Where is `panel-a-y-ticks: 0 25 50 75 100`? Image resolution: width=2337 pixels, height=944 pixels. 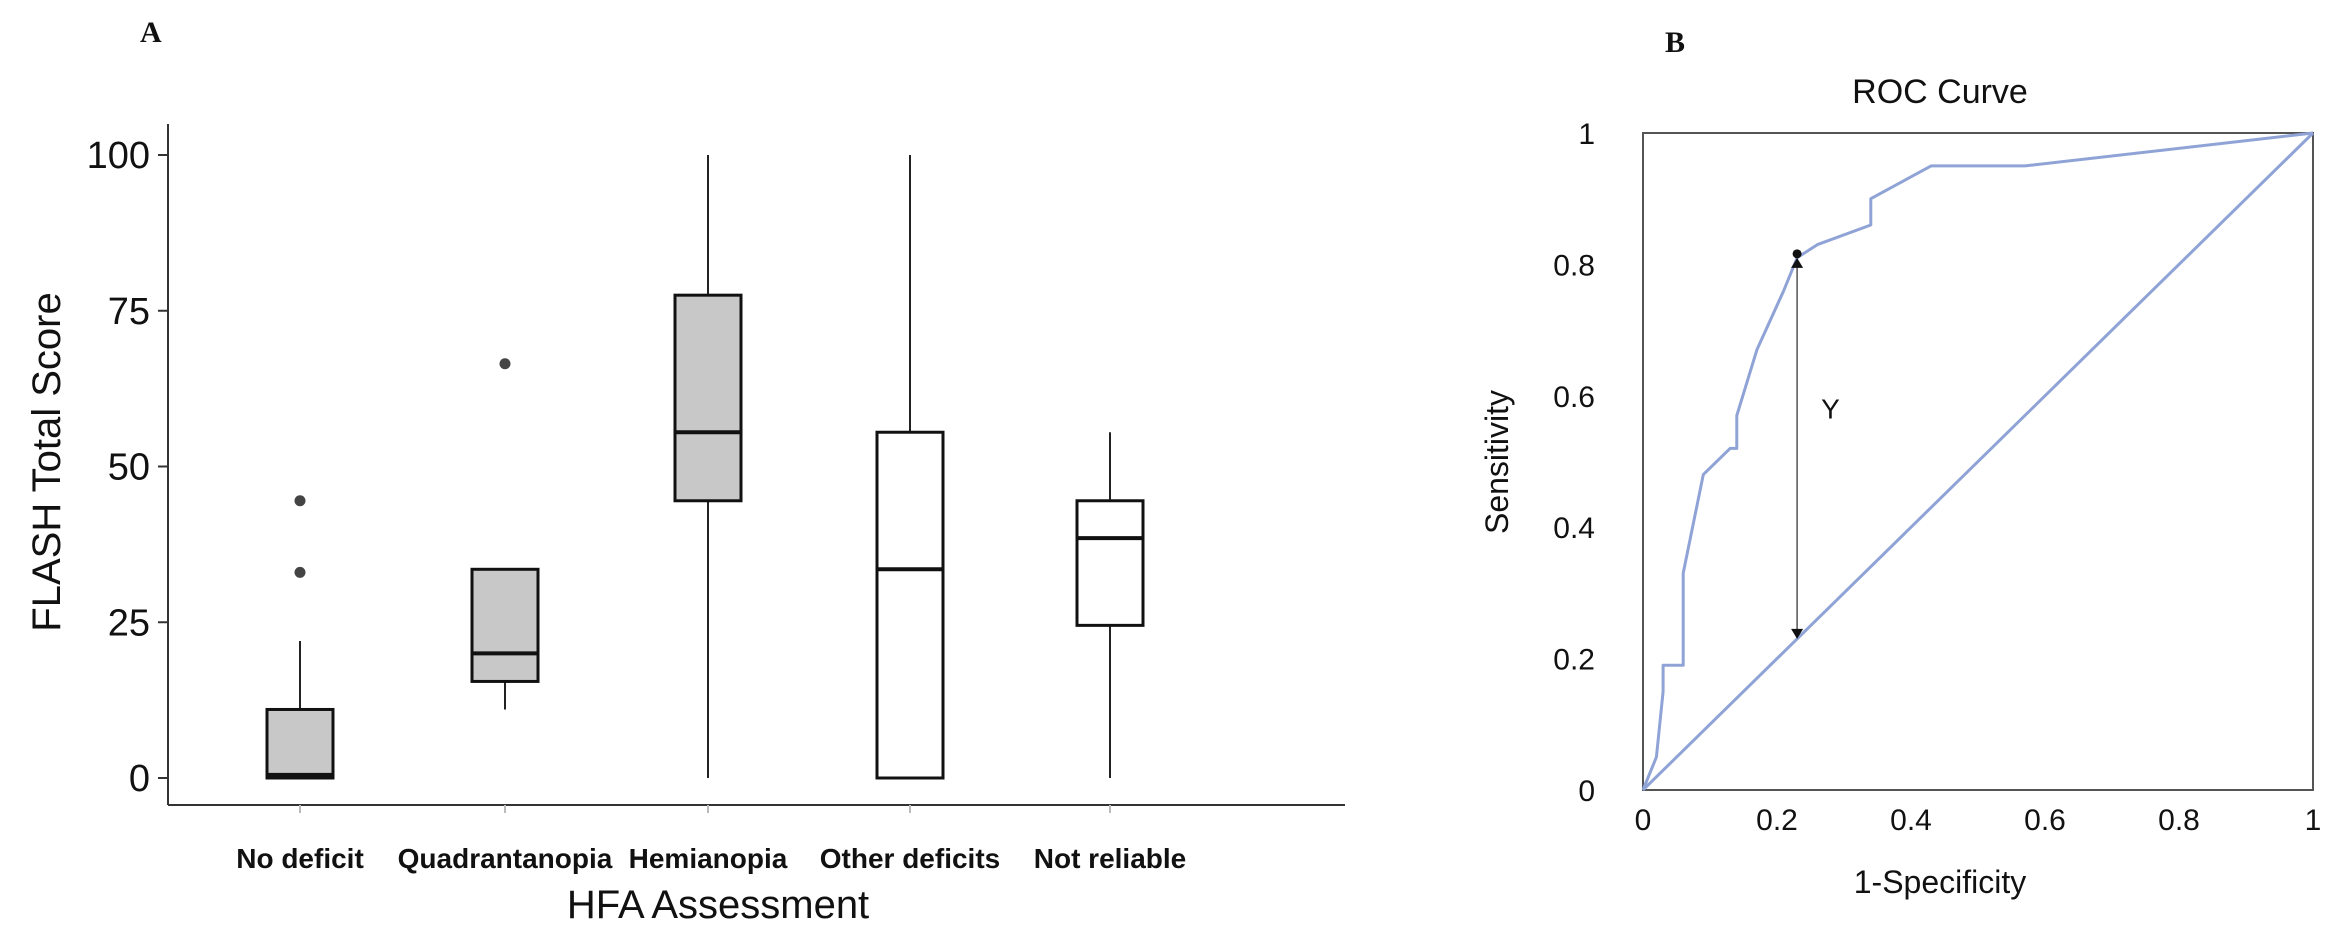
panel-a-y-ticks: 0 25 50 75 100 is located at coordinates (127, 467).